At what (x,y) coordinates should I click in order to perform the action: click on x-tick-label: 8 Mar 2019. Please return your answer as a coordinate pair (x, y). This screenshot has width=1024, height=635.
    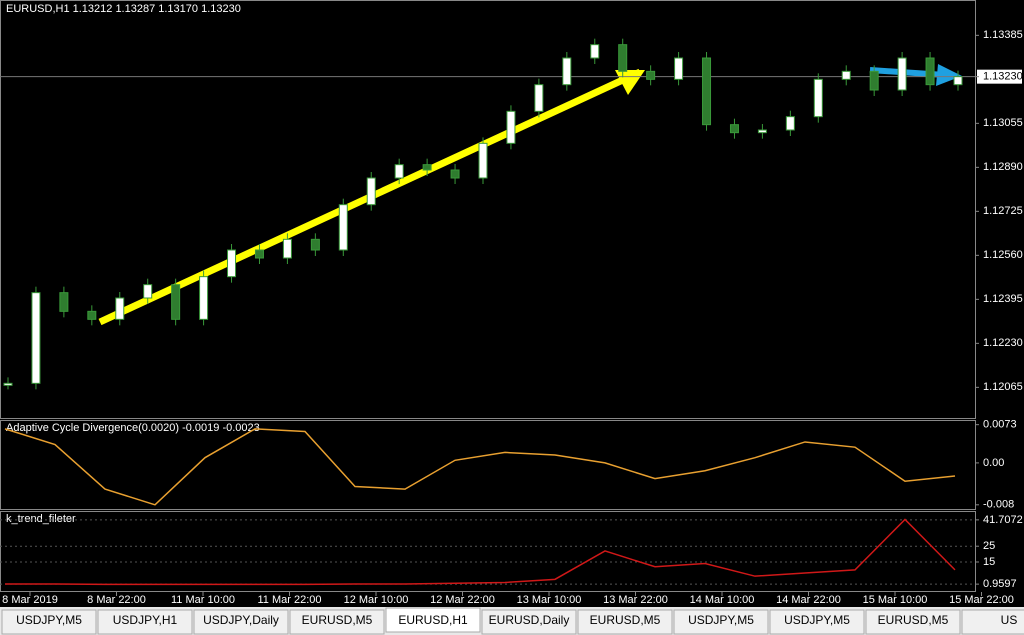
    Looking at the image, I should click on (30, 600).